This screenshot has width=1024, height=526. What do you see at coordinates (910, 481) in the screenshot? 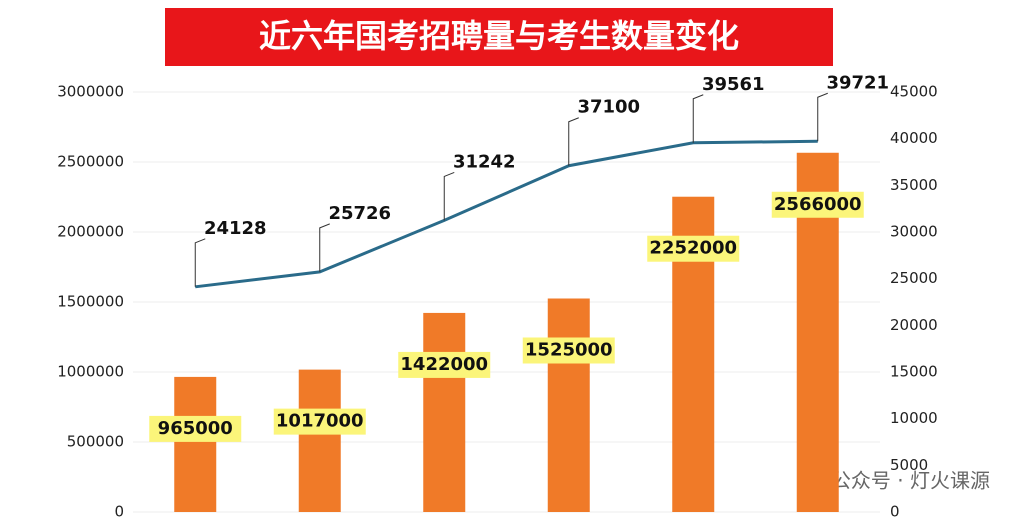
I see `watermark: 公众号 · 灯火课源` at bounding box center [910, 481].